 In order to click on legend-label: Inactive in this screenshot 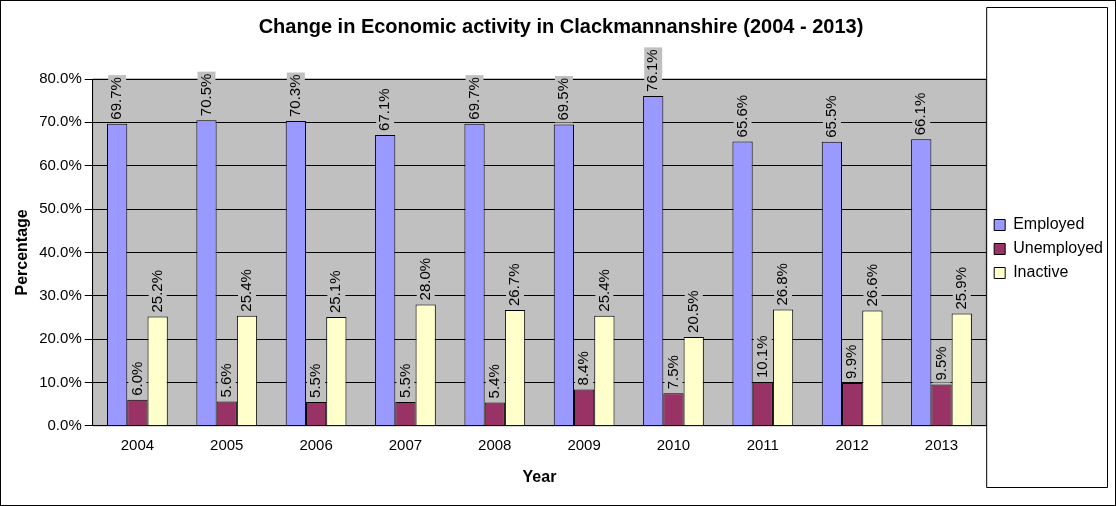, I will do `click(1041, 272)`.